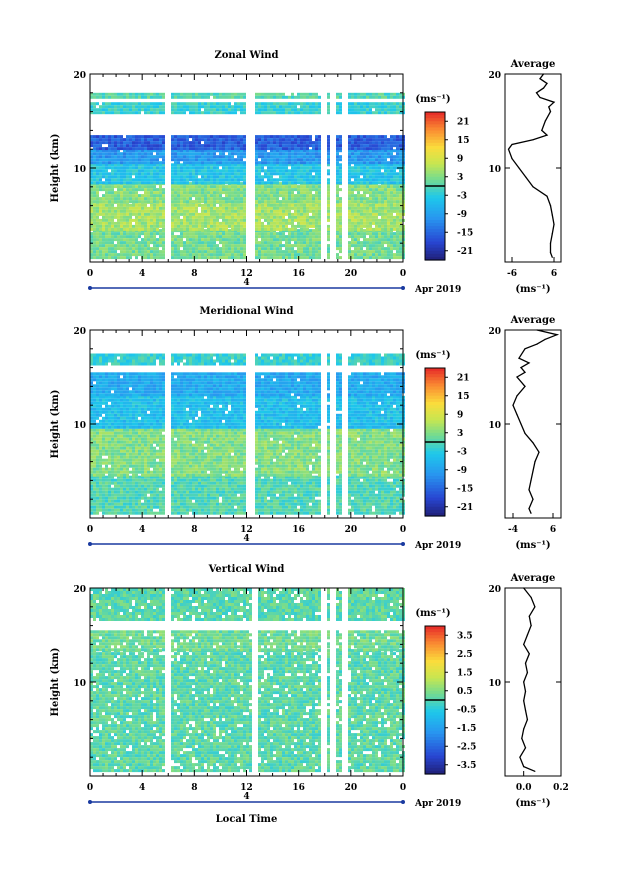 Image resolution: width=623 pixels, height=873 pixels. I want to click on colorbar-segment, so click(435, 197).